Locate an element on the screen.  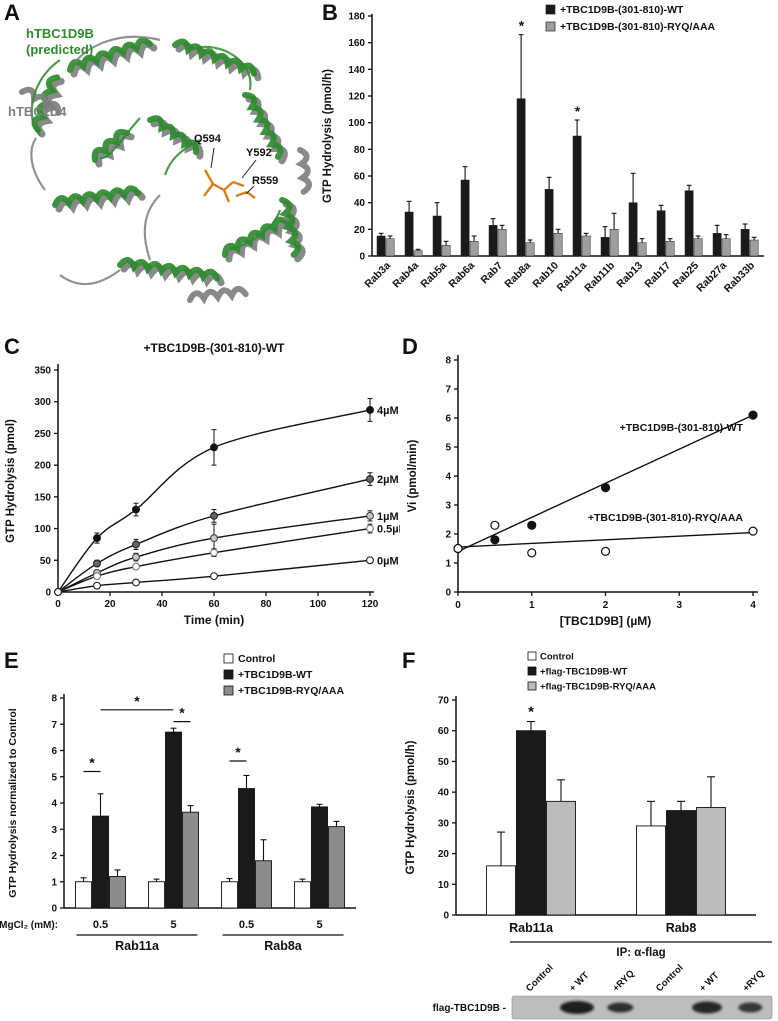
svg-text: 100 is located at coordinates (42, 529).